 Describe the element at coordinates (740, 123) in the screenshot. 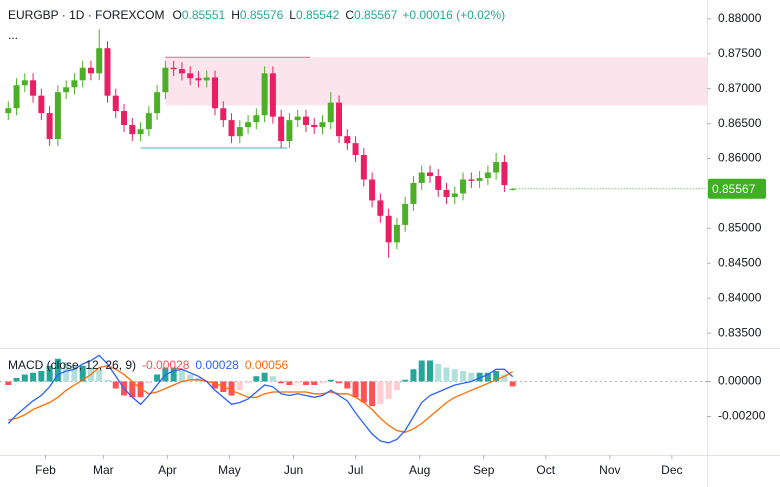

I see `y-tick-label: 0.86500` at that location.